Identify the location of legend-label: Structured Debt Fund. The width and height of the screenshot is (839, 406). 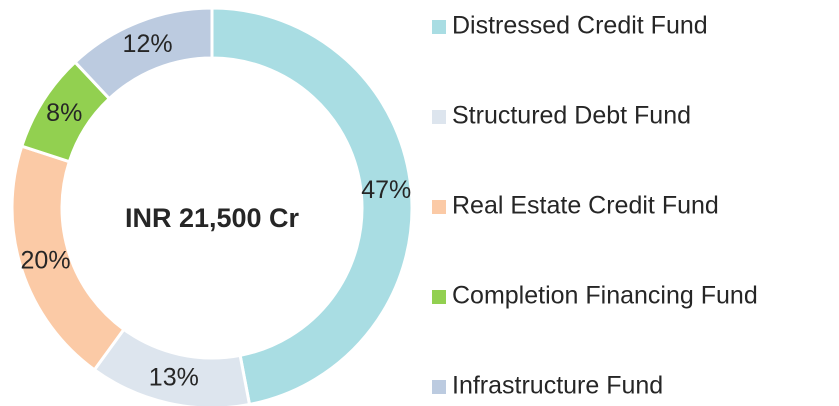
(571, 116).